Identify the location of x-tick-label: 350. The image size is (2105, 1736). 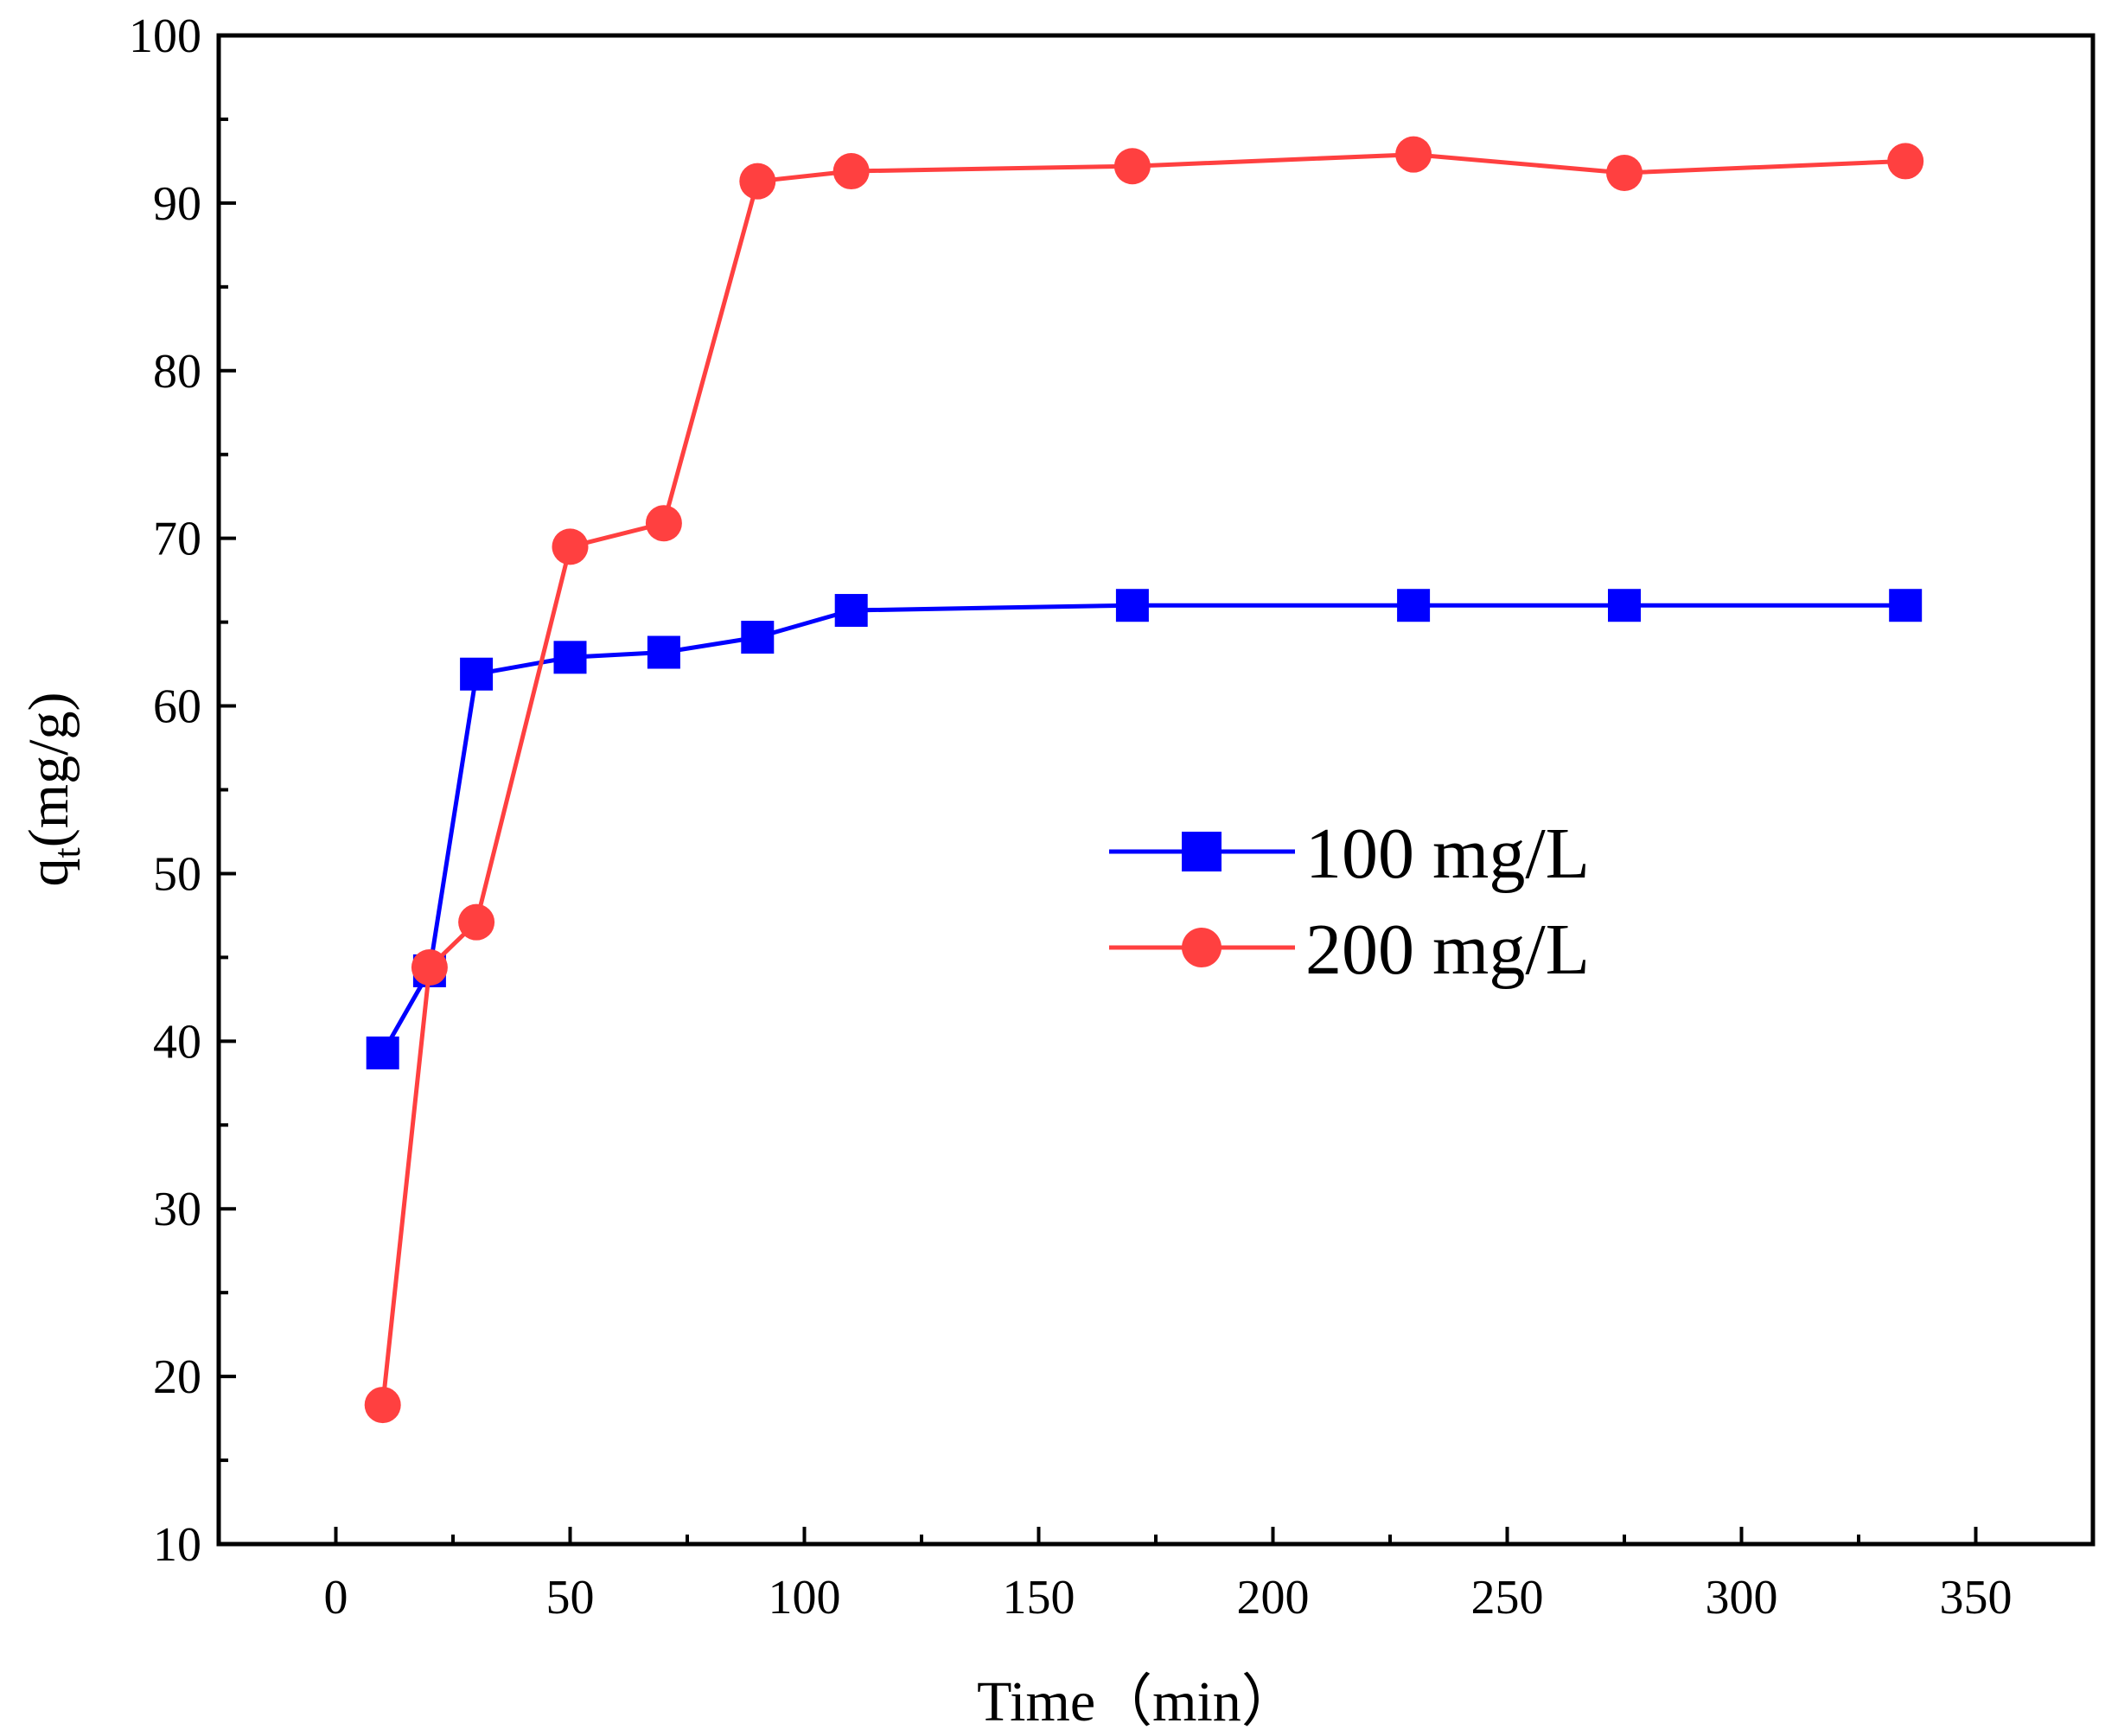
(1977, 1597).